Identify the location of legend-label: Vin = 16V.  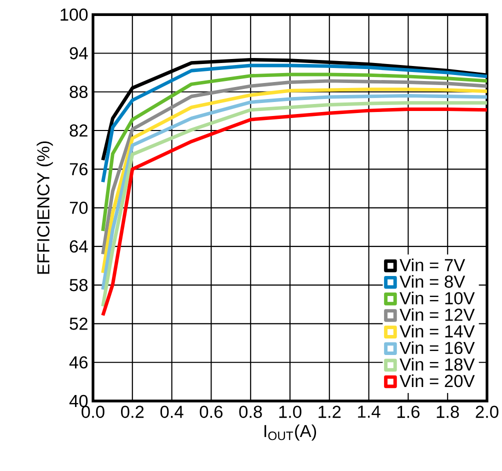
(437, 347).